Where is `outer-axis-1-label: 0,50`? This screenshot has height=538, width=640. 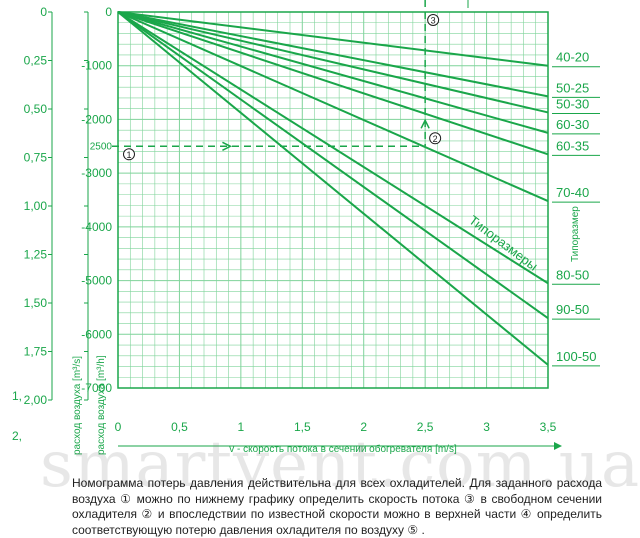
outer-axis-1-label: 0,50 is located at coordinates (36, 109).